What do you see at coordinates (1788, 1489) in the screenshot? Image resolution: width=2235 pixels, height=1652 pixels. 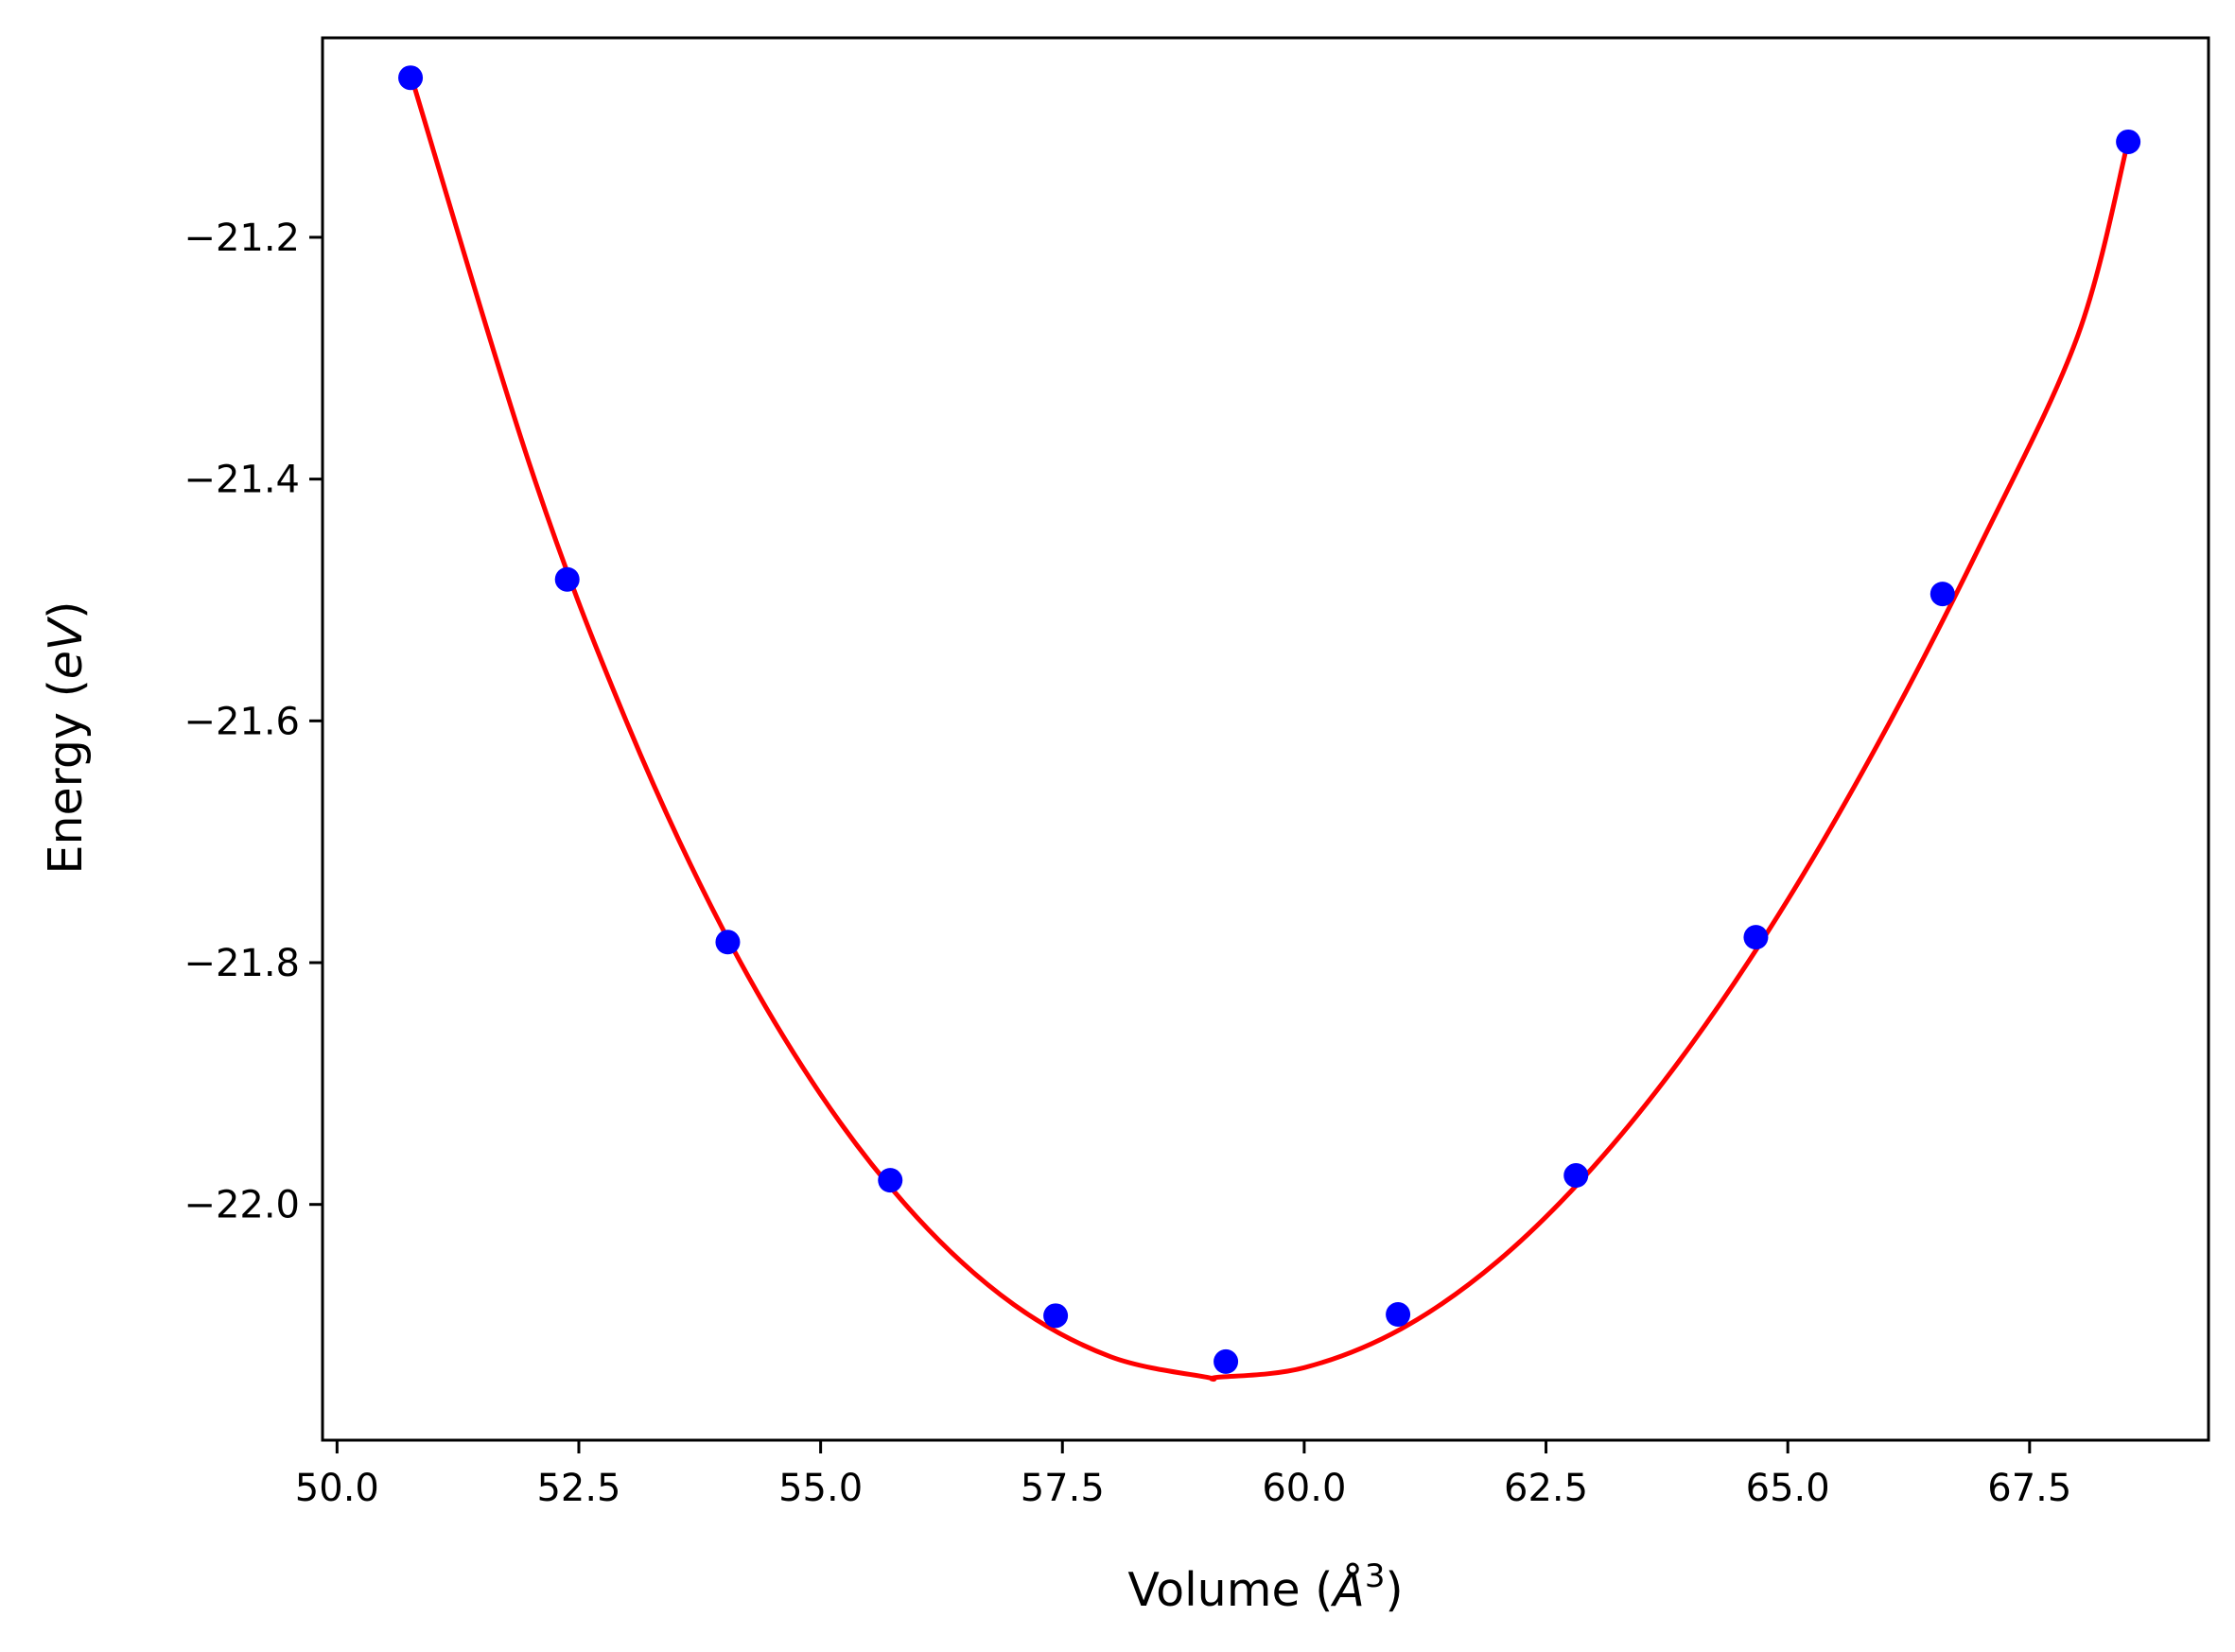 I see `x-tick-label: 65.0` at bounding box center [1788, 1489].